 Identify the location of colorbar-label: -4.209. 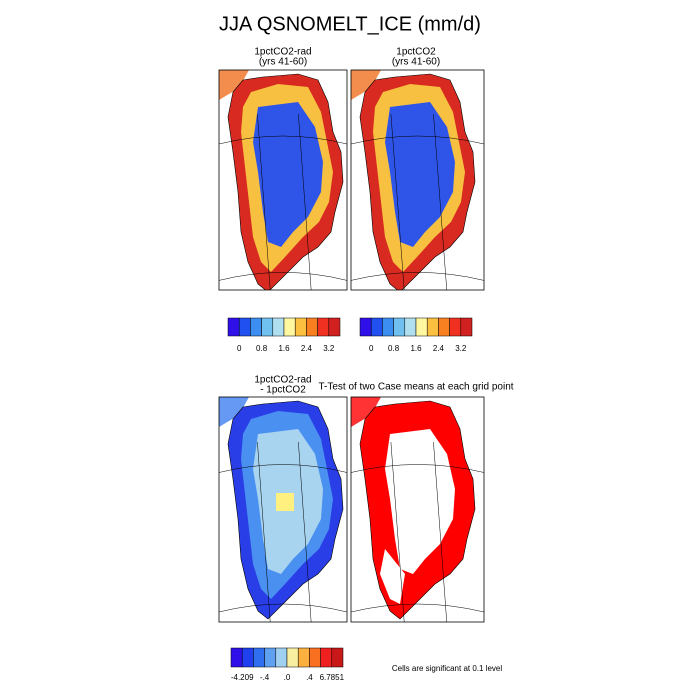
(242, 677).